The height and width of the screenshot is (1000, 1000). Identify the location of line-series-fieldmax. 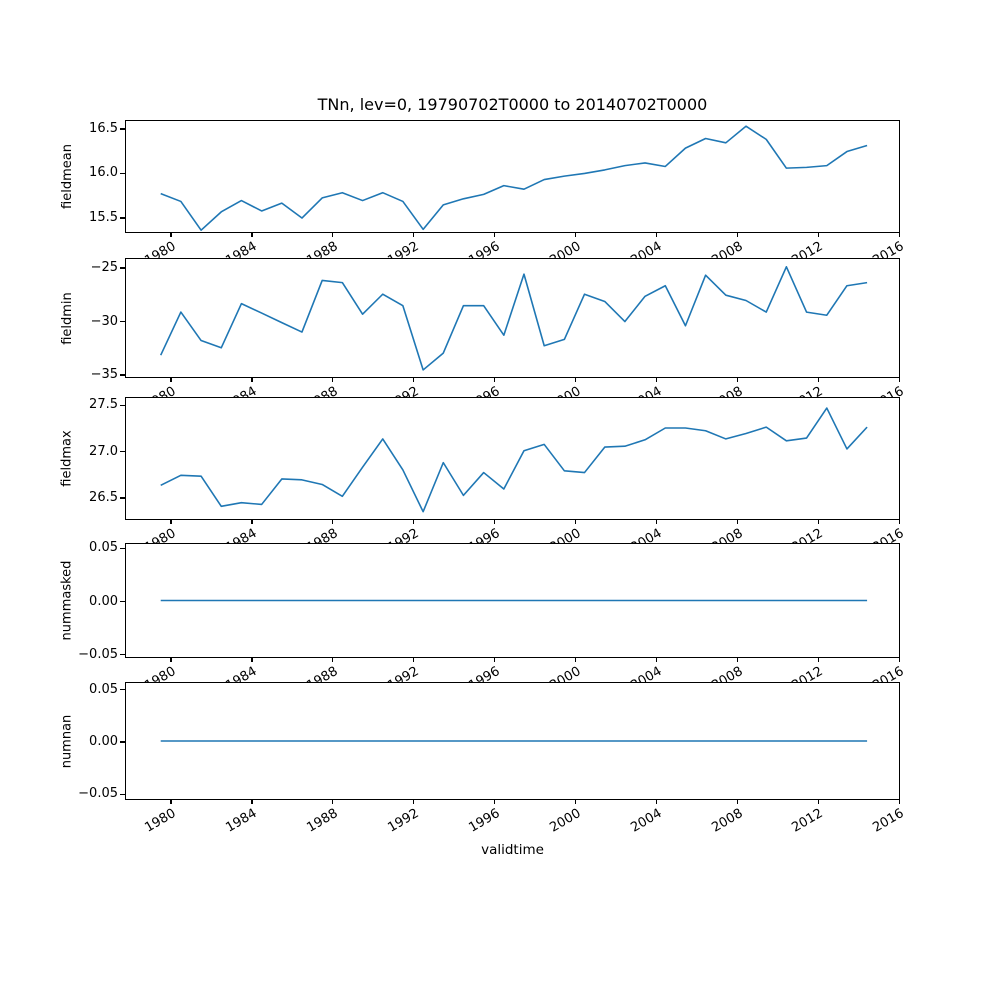
(514, 460).